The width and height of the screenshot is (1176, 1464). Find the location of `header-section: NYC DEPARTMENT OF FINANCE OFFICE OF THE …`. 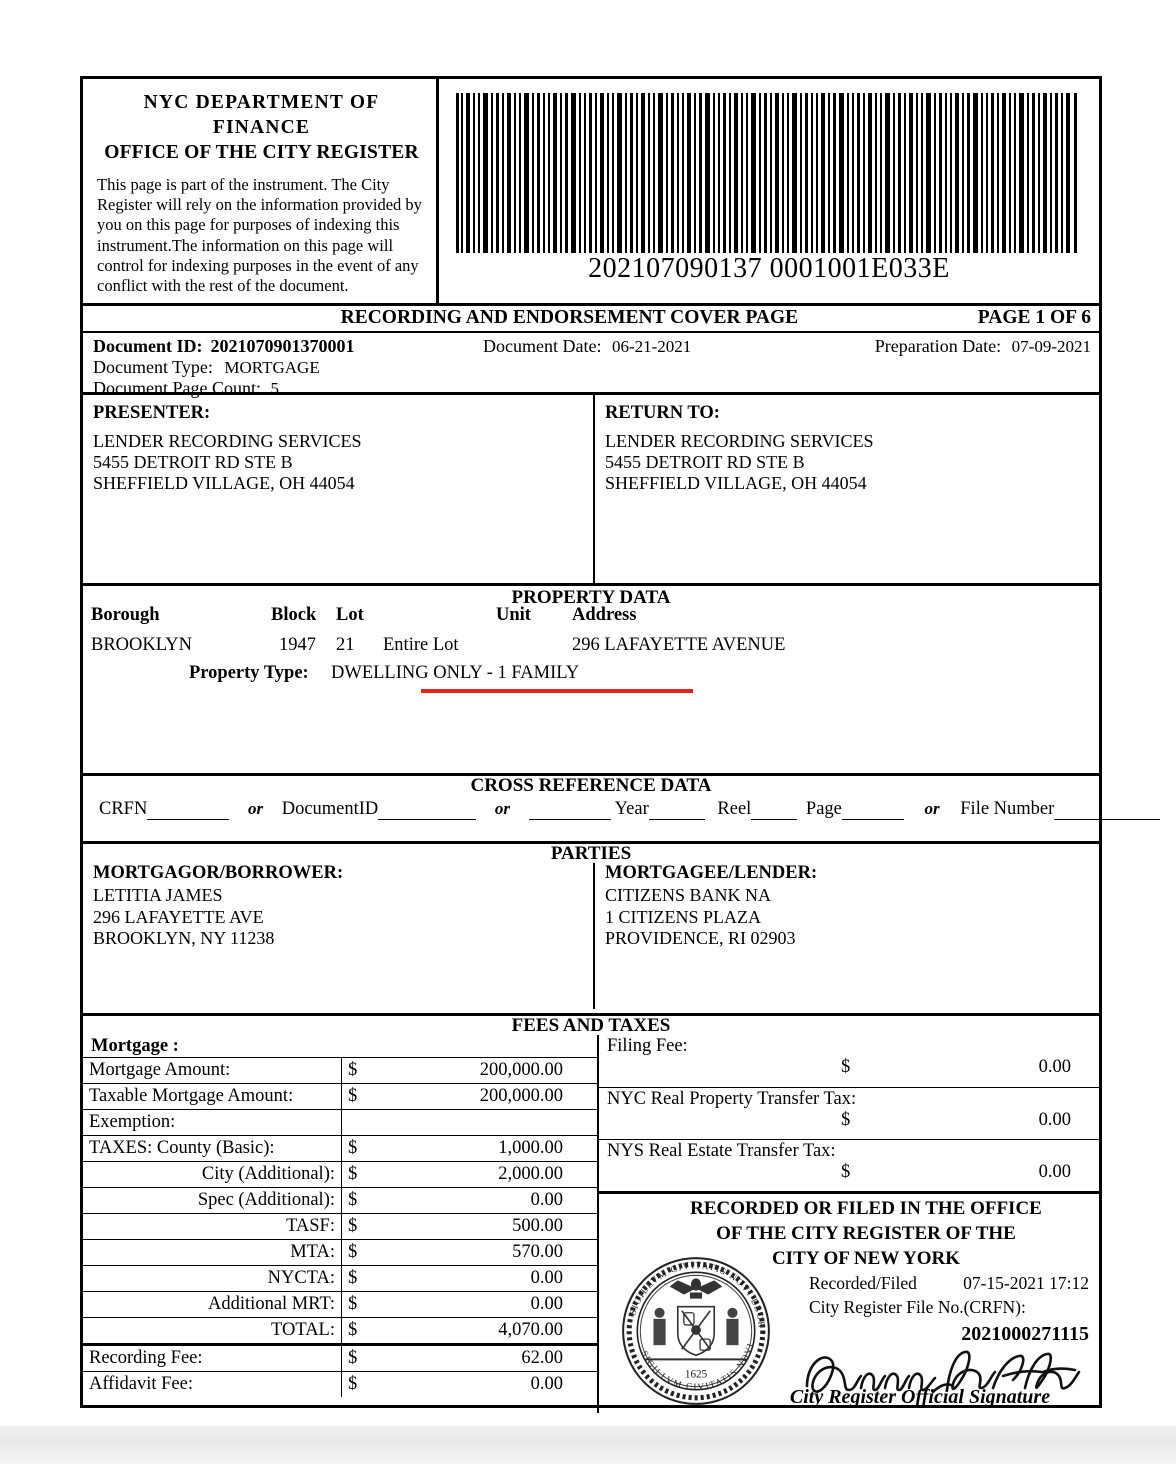

header-section: NYC DEPARTMENT OF FINANCE OFFICE OF THE … is located at coordinates (591, 192).